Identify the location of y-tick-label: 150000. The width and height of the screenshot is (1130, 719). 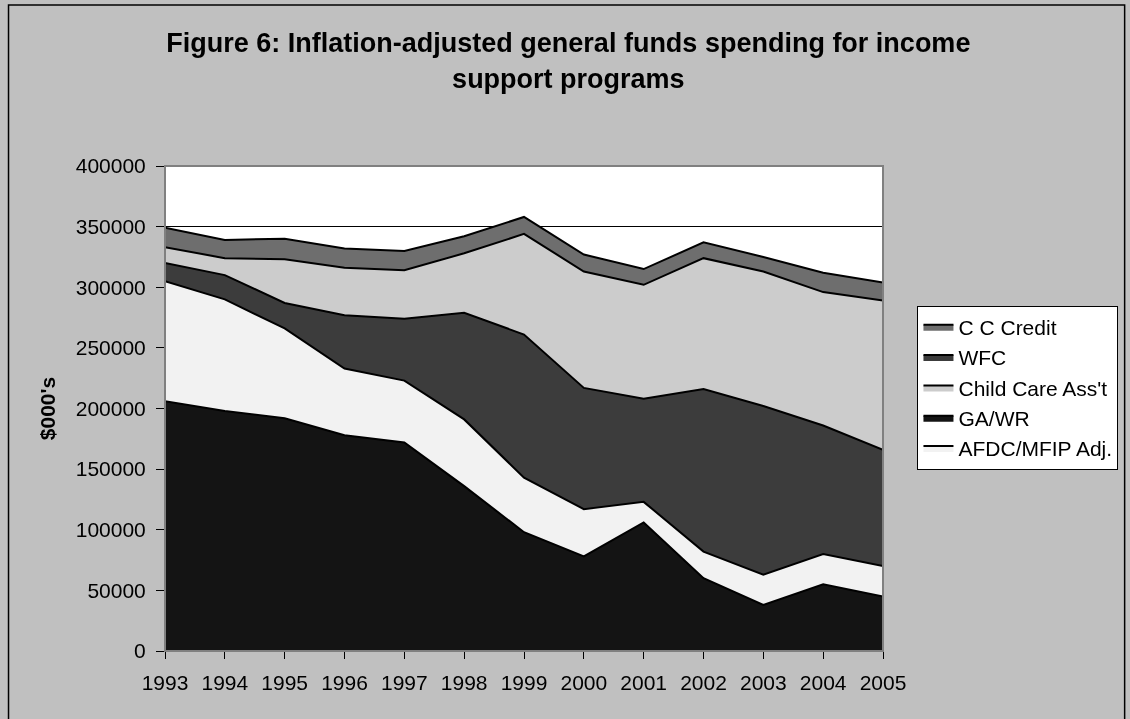
(110, 469).